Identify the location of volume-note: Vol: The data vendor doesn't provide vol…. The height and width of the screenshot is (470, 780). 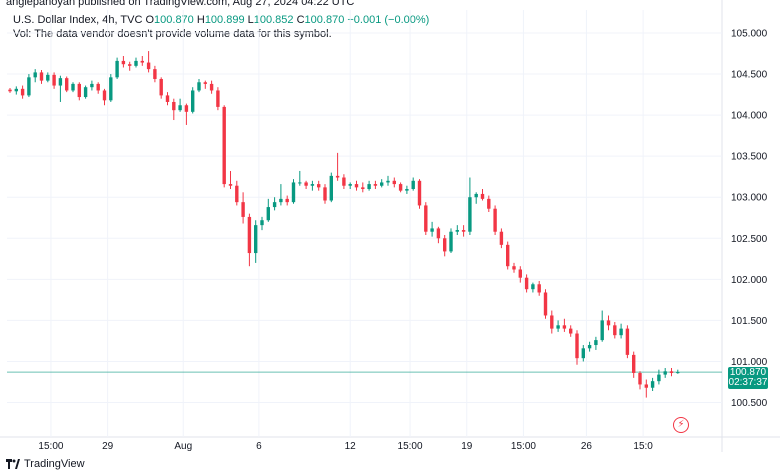
(172, 34).